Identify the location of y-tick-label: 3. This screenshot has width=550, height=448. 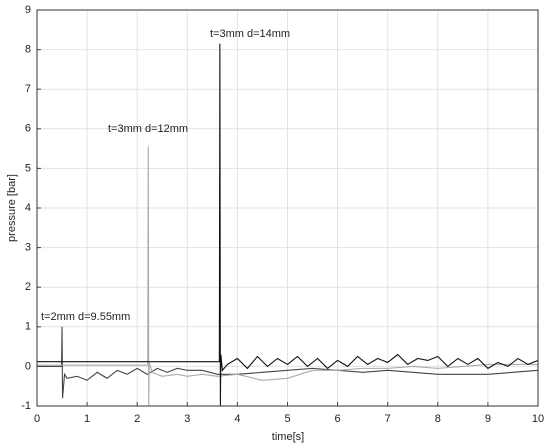
(28, 248).